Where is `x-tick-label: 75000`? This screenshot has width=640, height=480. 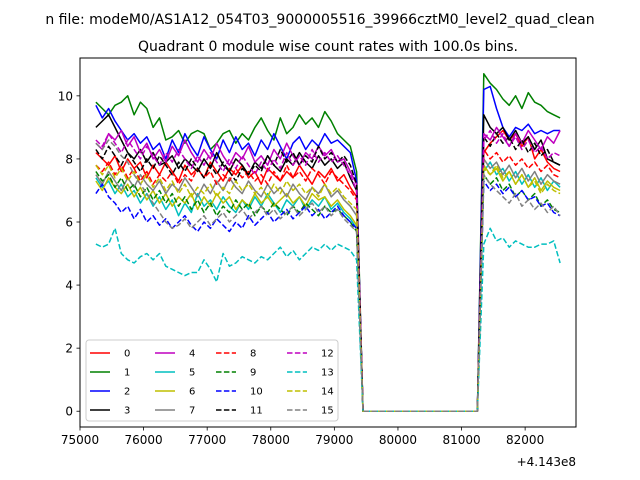 x-tick-label: 75000 is located at coordinates (80, 440).